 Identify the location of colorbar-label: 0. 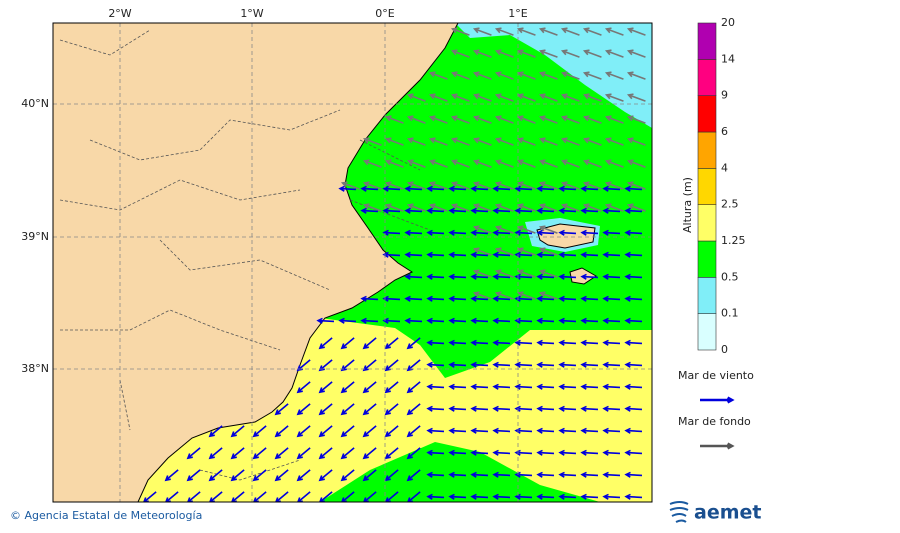
(724, 349).